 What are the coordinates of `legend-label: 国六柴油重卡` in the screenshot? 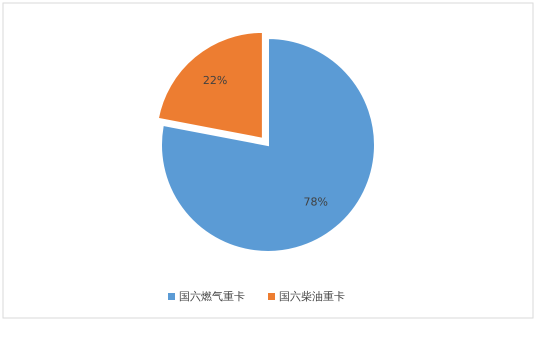 It's located at (312, 297).